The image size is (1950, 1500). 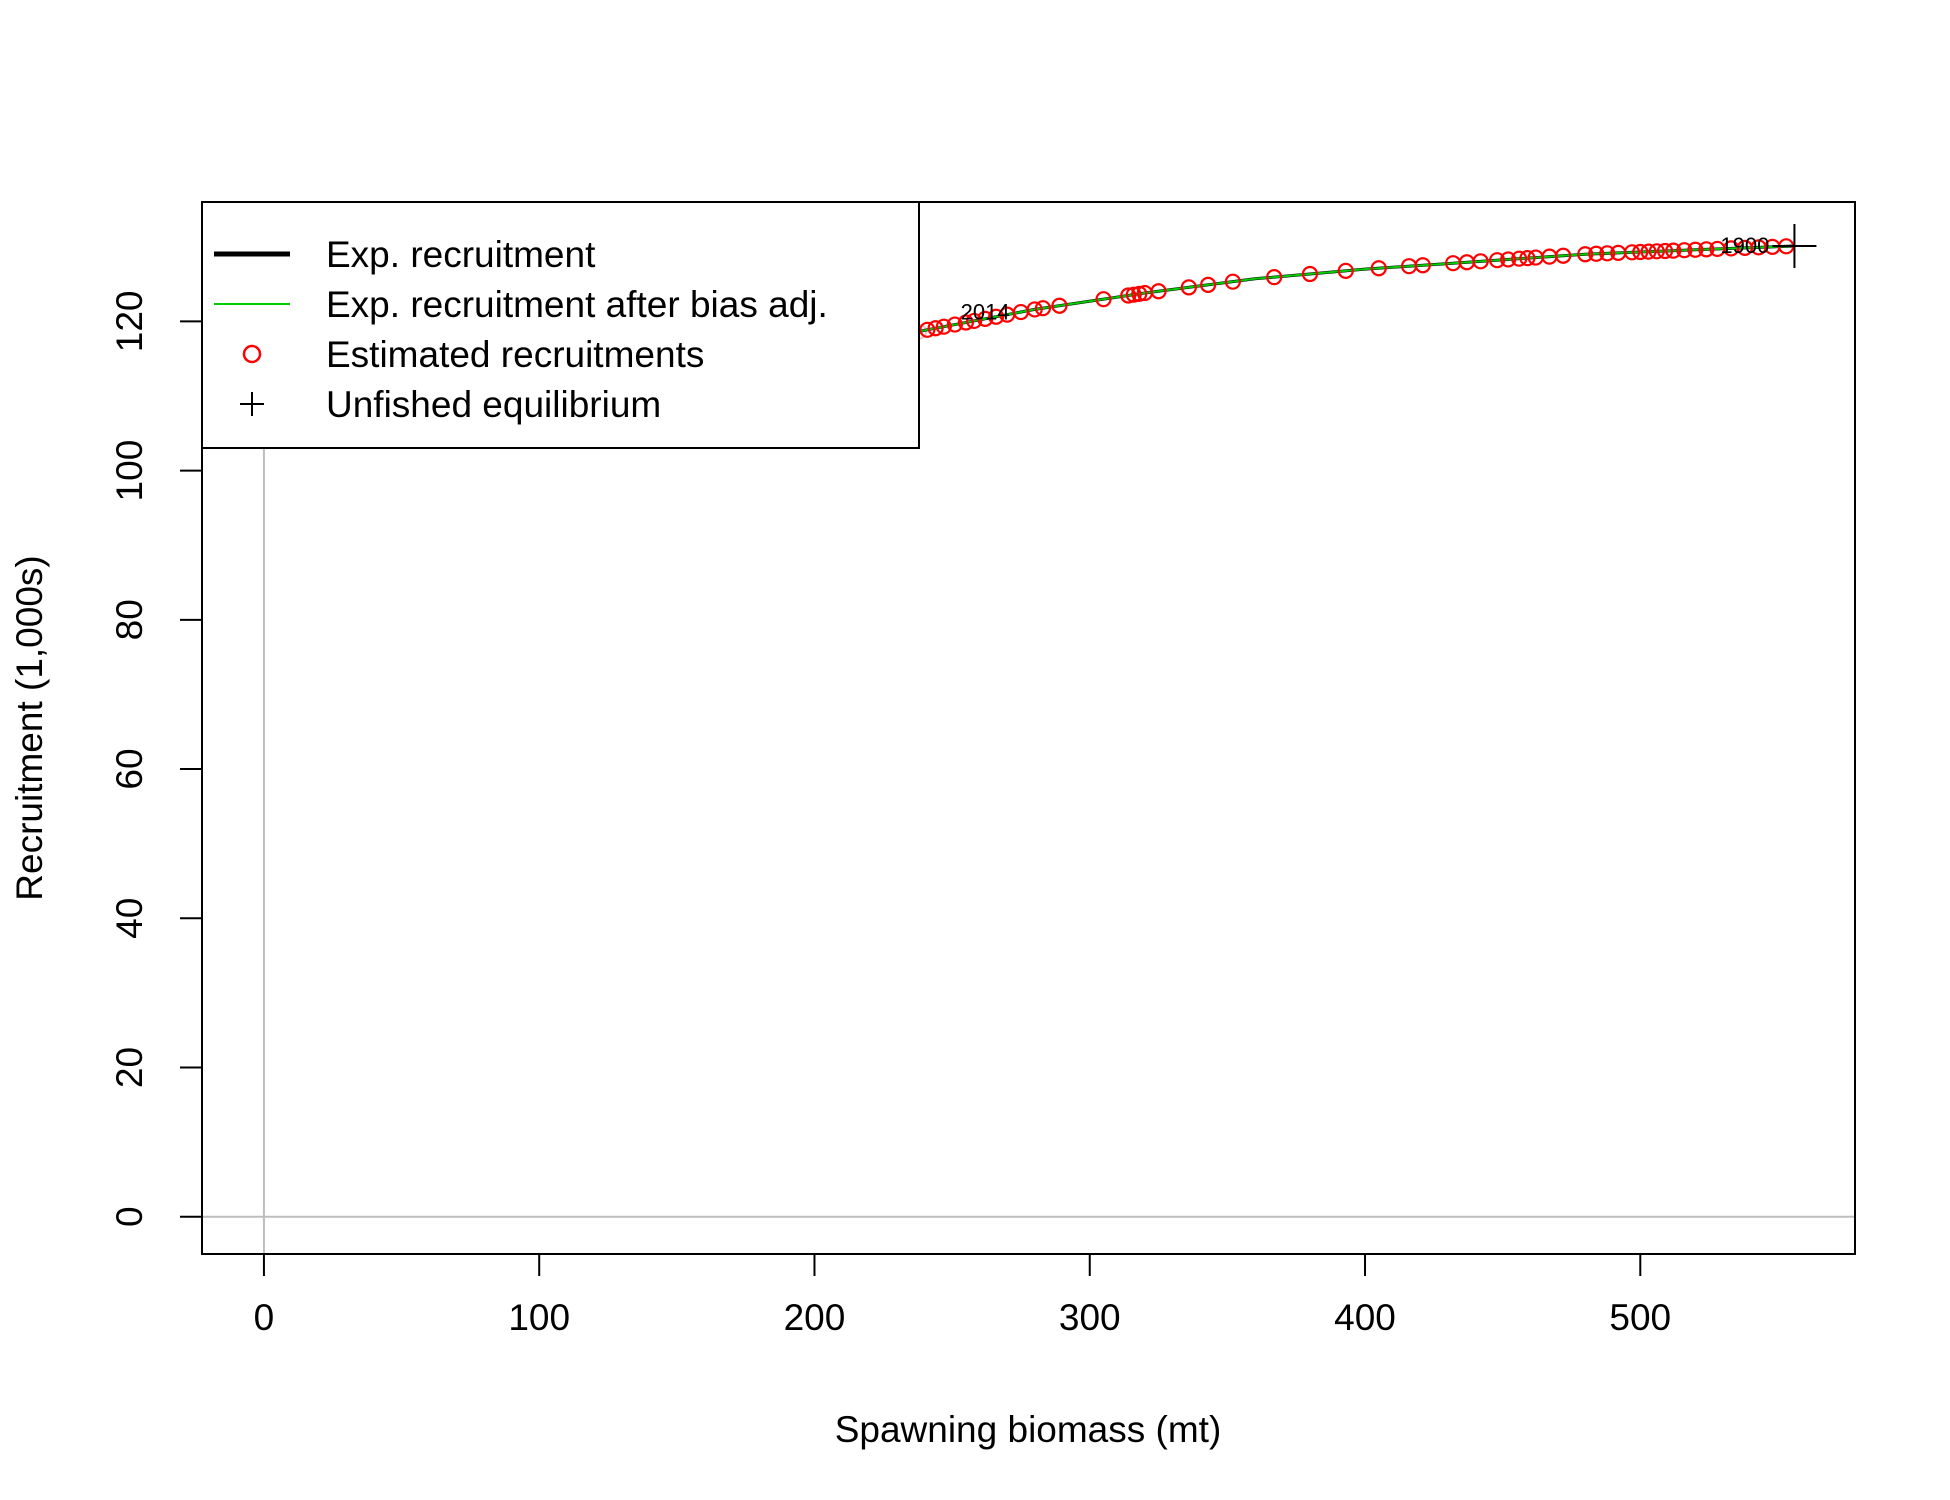 What do you see at coordinates (129, 322) in the screenshot?
I see `y-tick-label: 120` at bounding box center [129, 322].